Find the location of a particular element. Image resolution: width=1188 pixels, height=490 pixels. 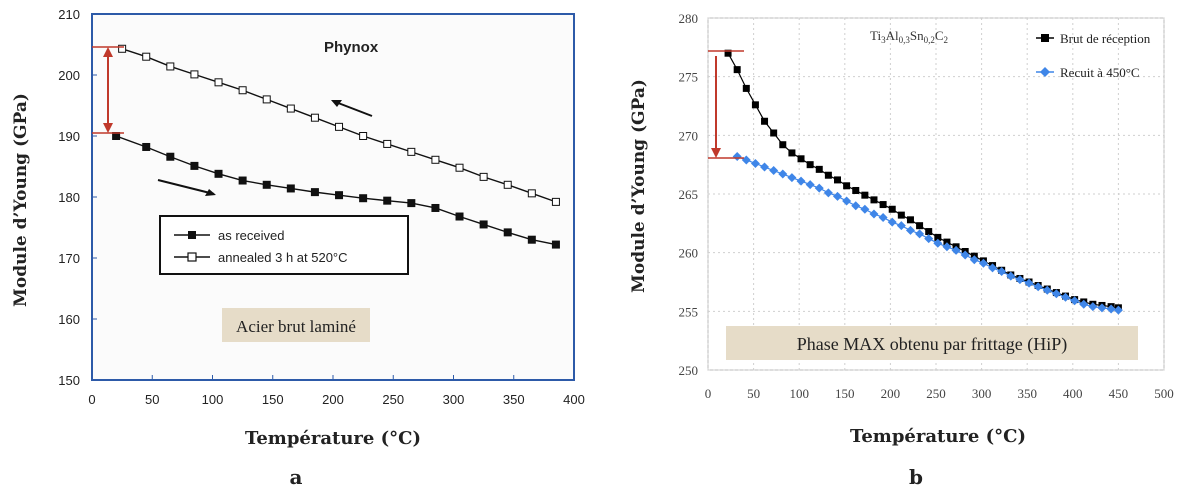

chart-a-y-tick-label: 200 is located at coordinates (69, 75).